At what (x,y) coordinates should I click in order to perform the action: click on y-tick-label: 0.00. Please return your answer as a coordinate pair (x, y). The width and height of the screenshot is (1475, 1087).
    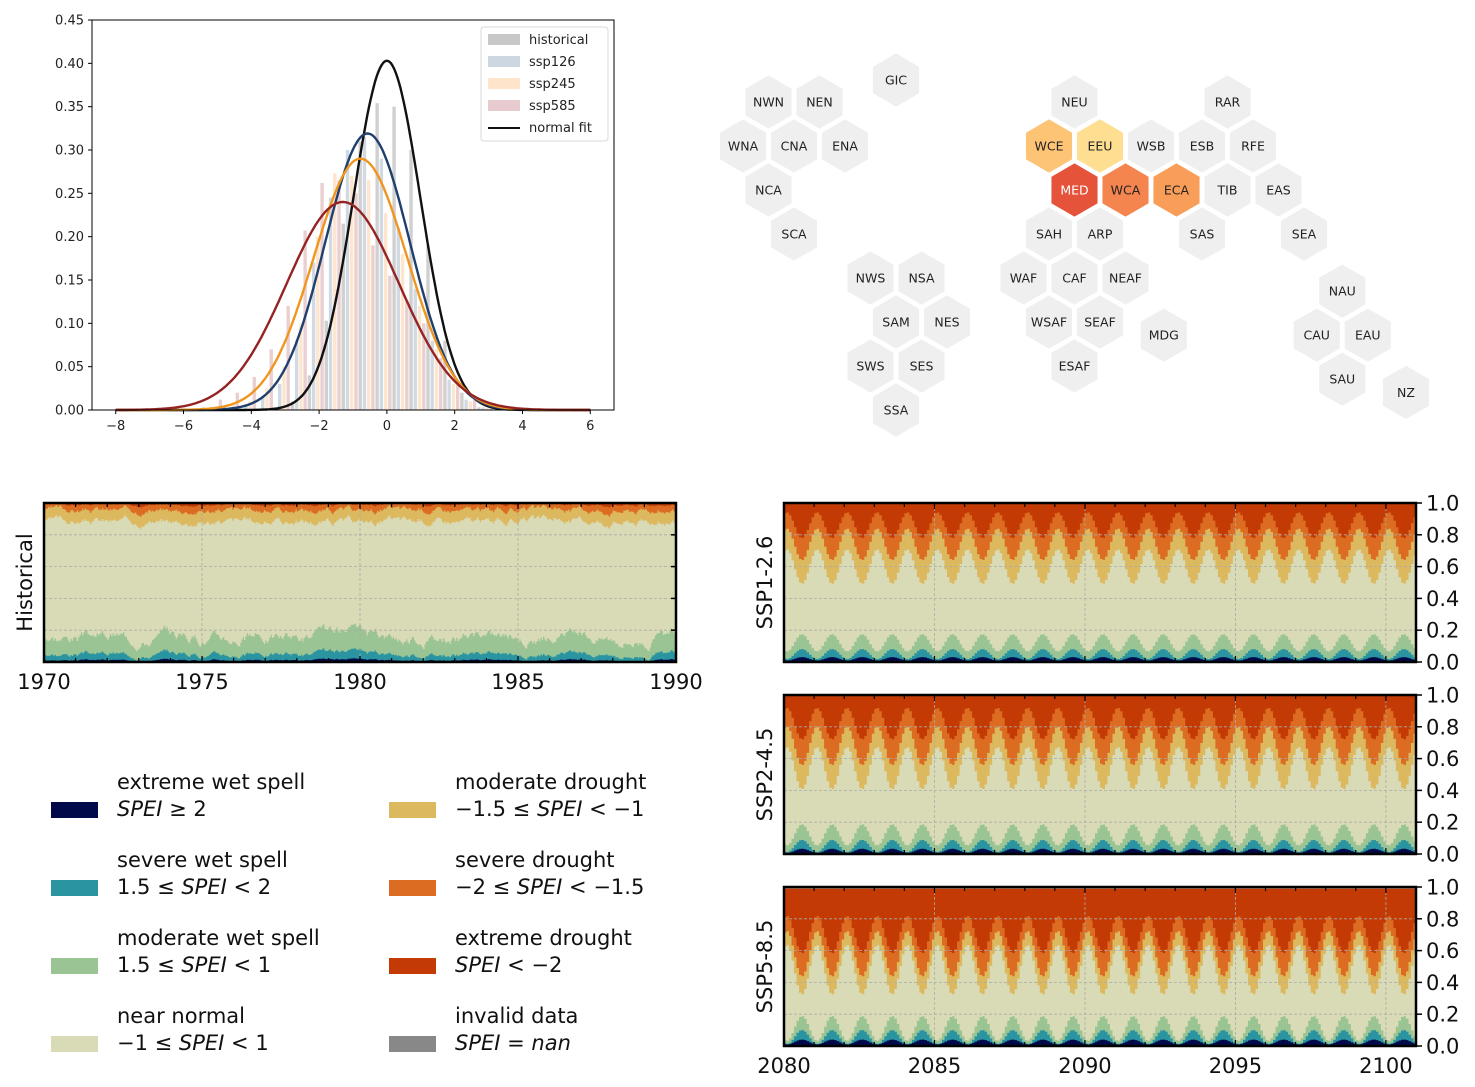
    Looking at the image, I should click on (69, 411).